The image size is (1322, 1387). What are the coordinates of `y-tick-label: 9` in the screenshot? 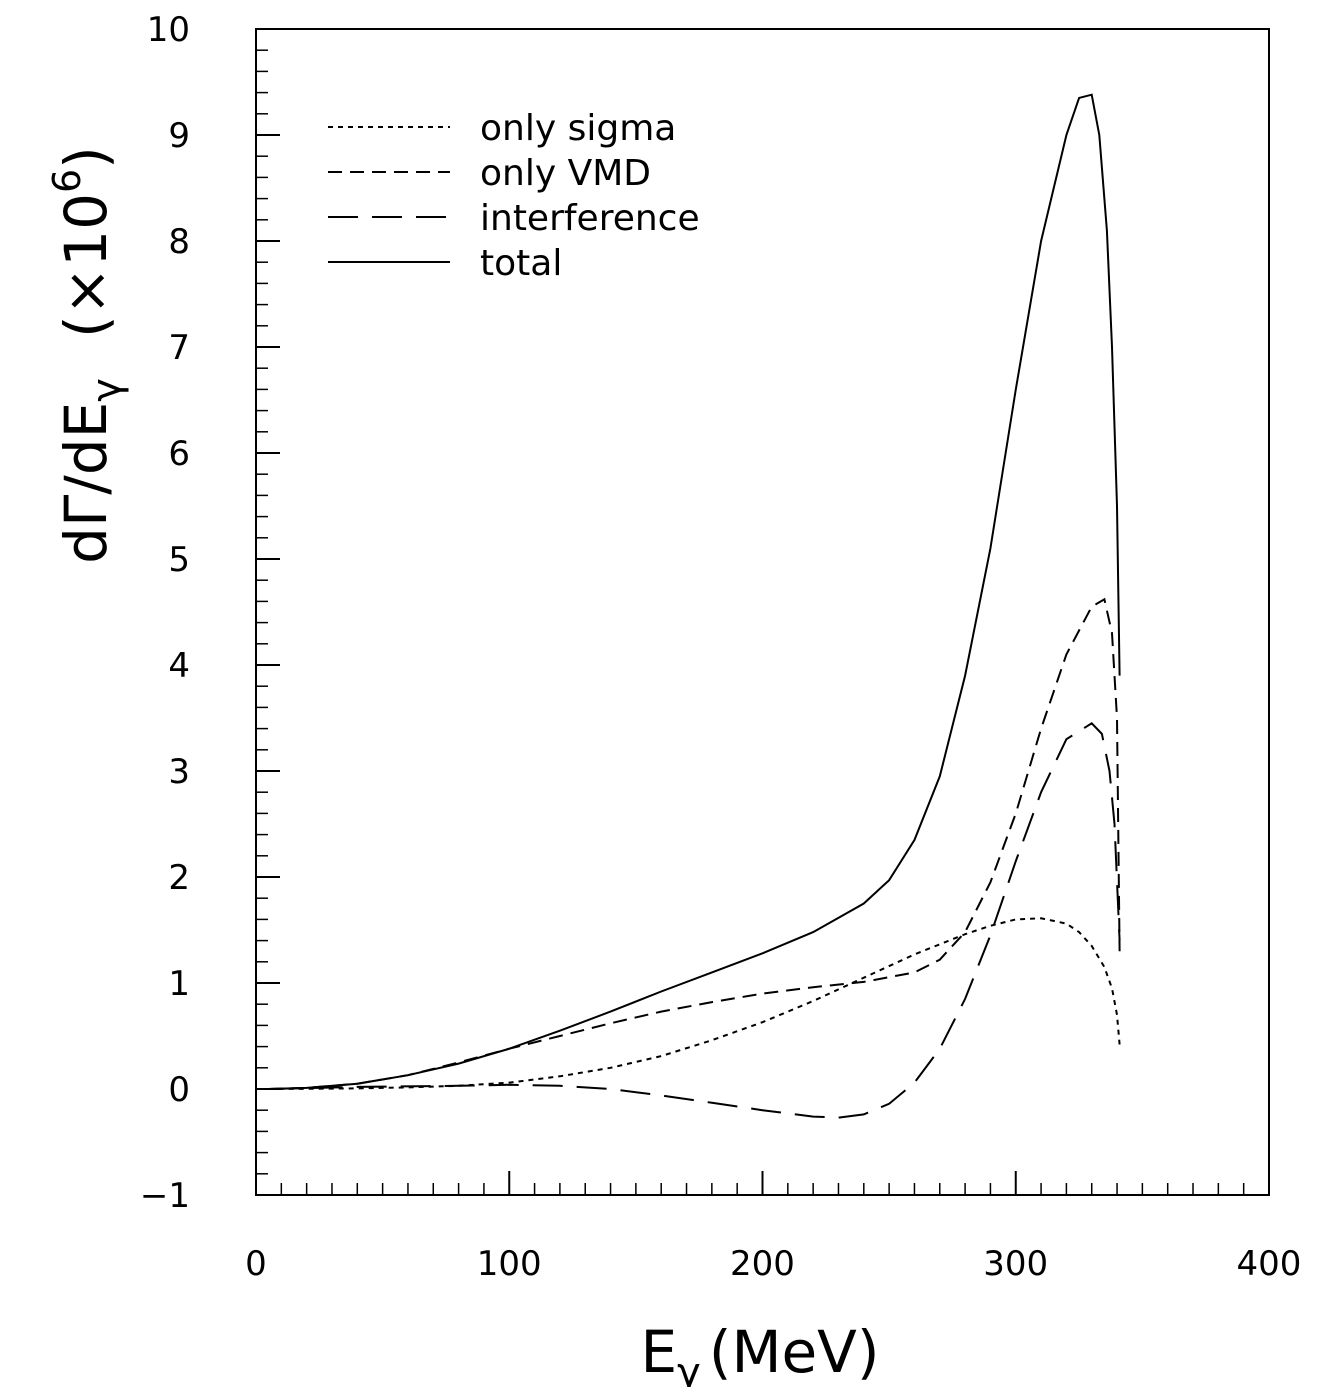 It's located at (179, 136).